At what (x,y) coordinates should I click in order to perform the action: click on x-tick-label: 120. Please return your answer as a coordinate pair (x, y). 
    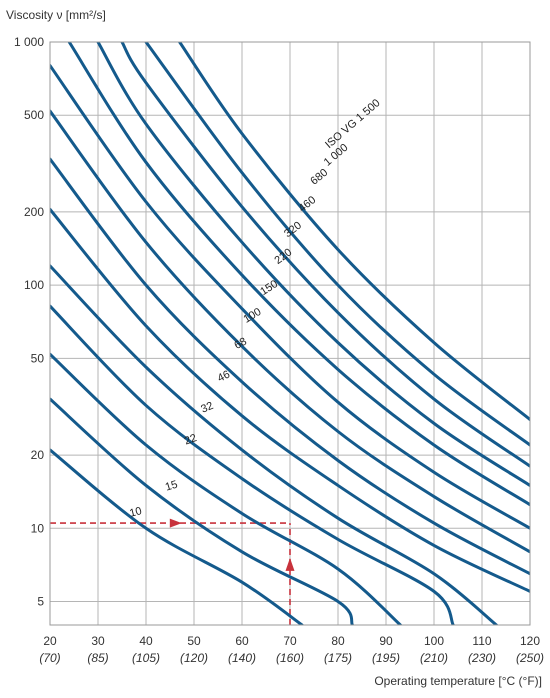
    Looking at the image, I should click on (530, 641).